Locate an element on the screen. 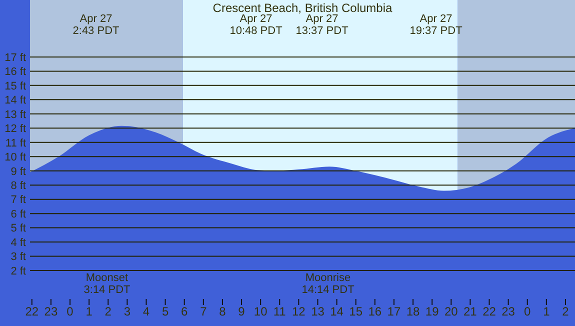 The image size is (575, 326). x-tick-label: 10 is located at coordinates (261, 311).